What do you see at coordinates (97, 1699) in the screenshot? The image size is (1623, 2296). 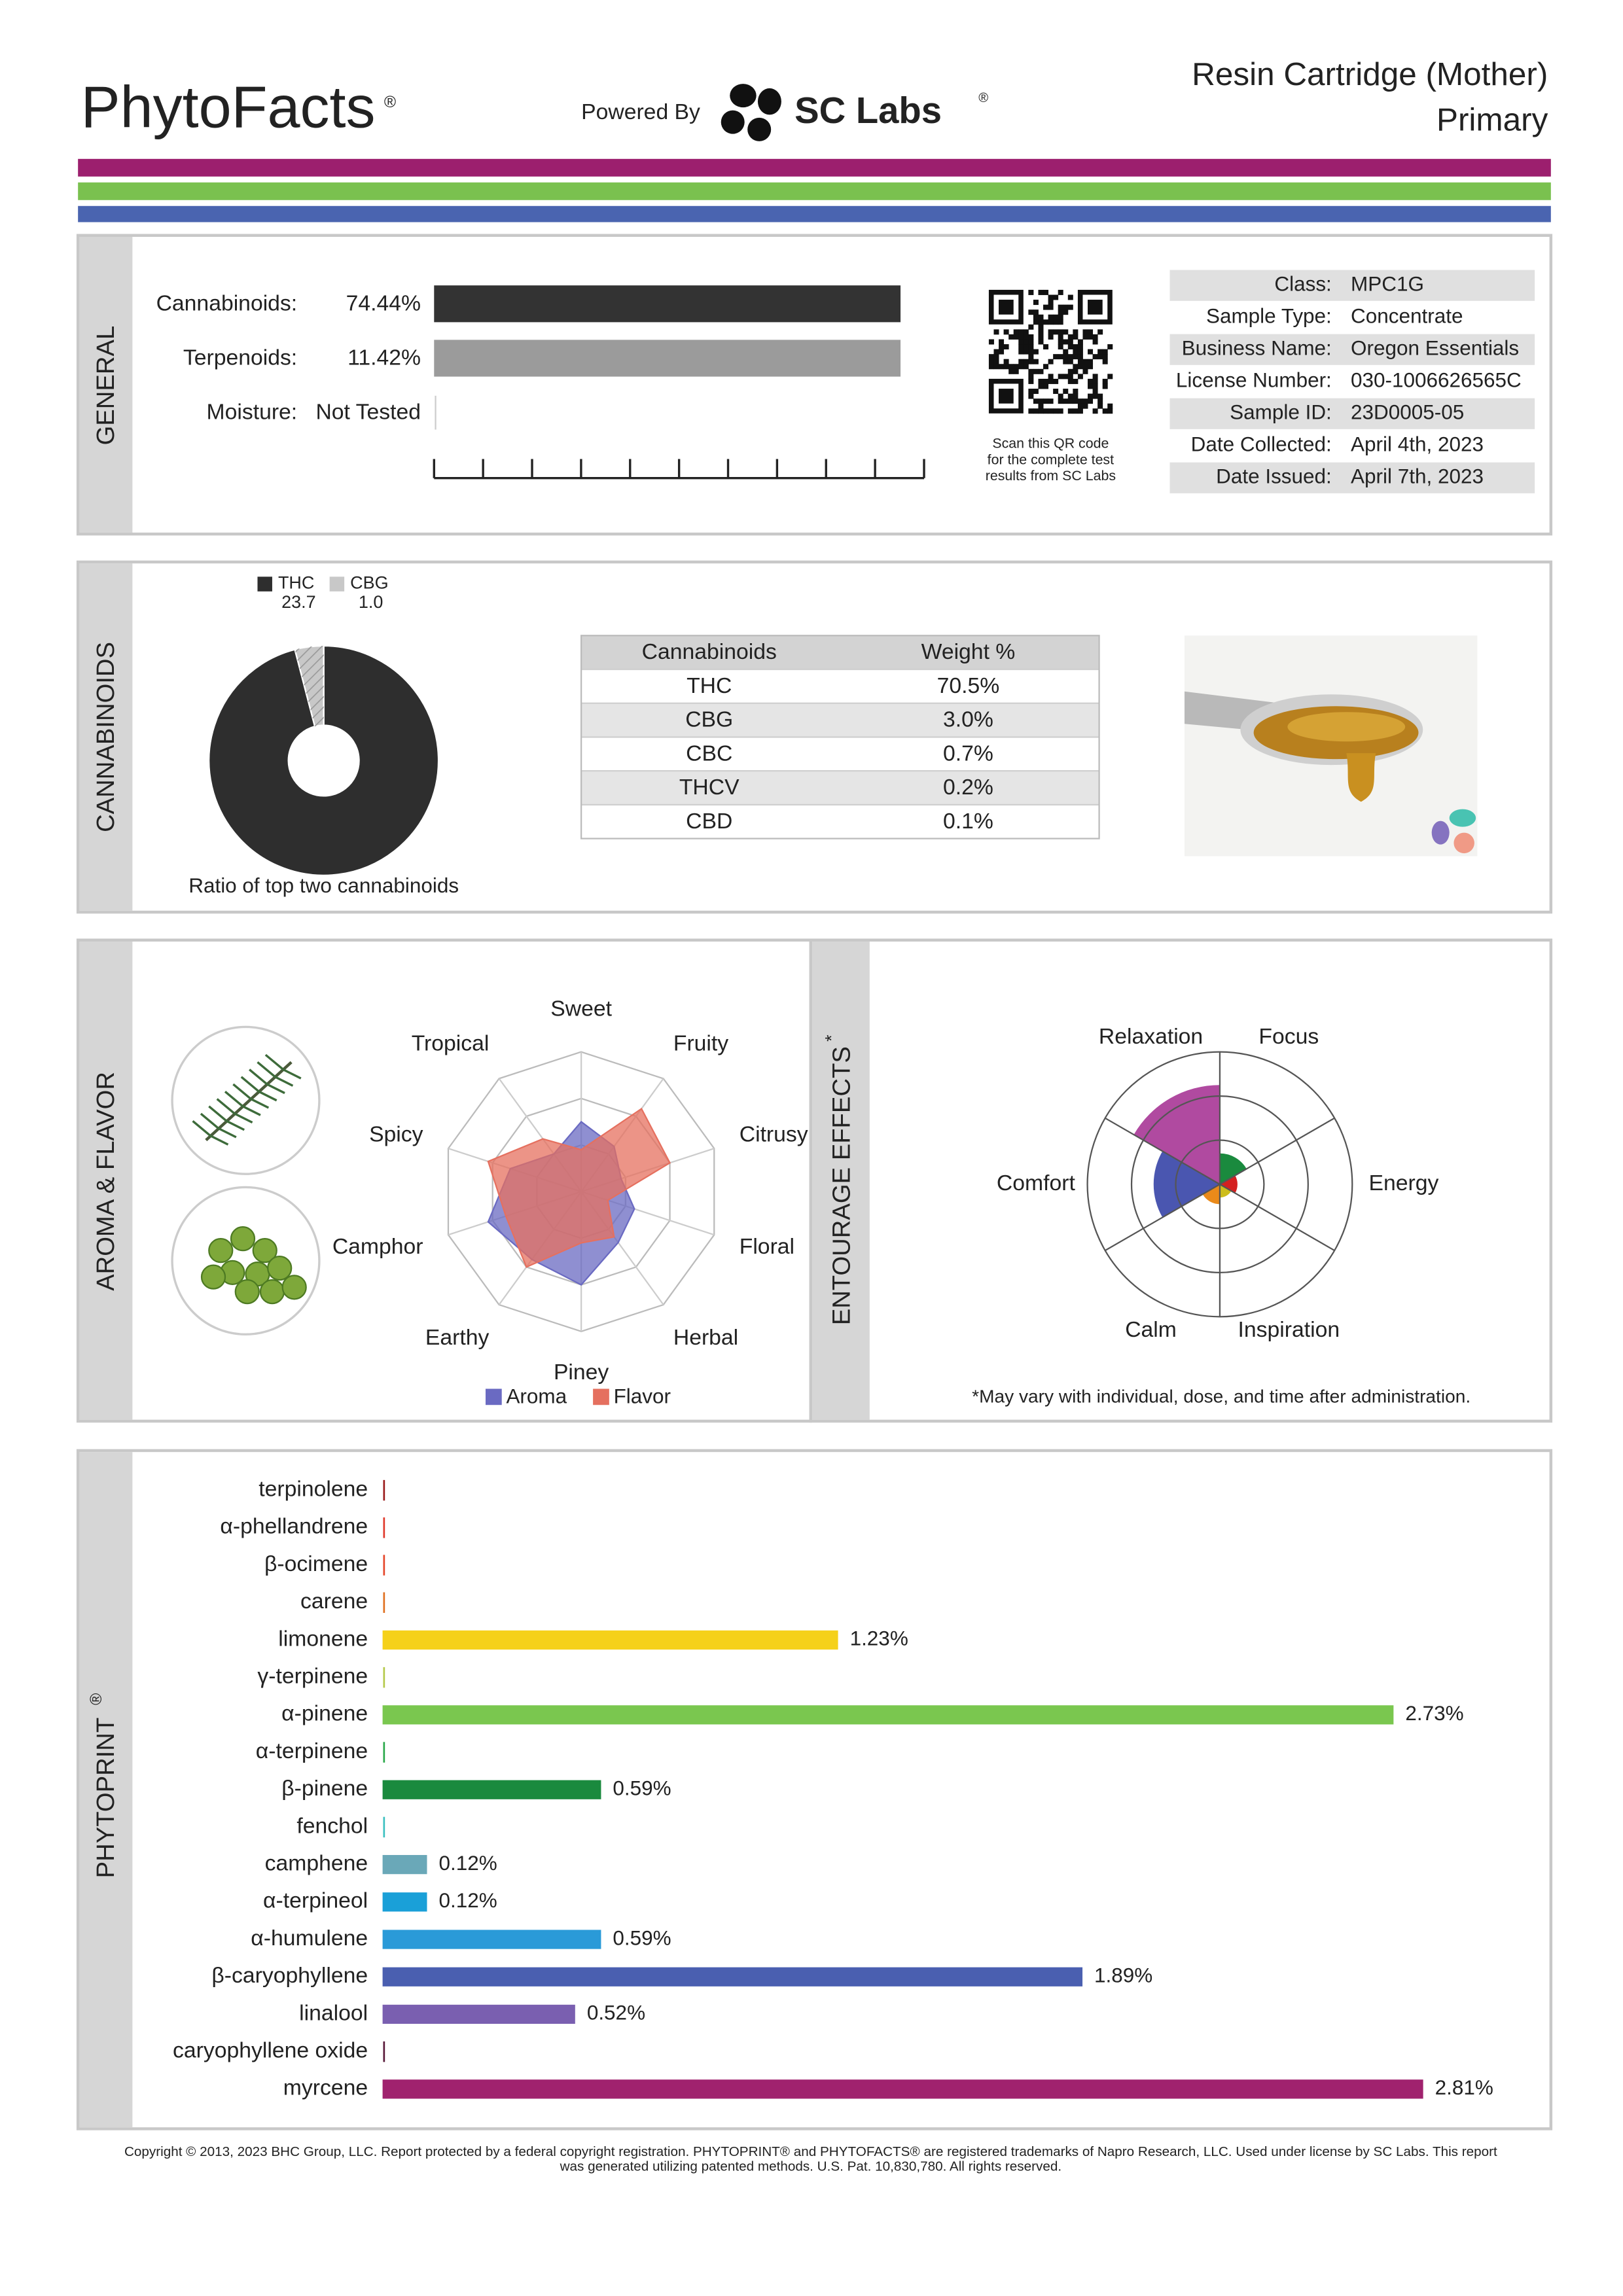 I see `section-title-mark: ®` at bounding box center [97, 1699].